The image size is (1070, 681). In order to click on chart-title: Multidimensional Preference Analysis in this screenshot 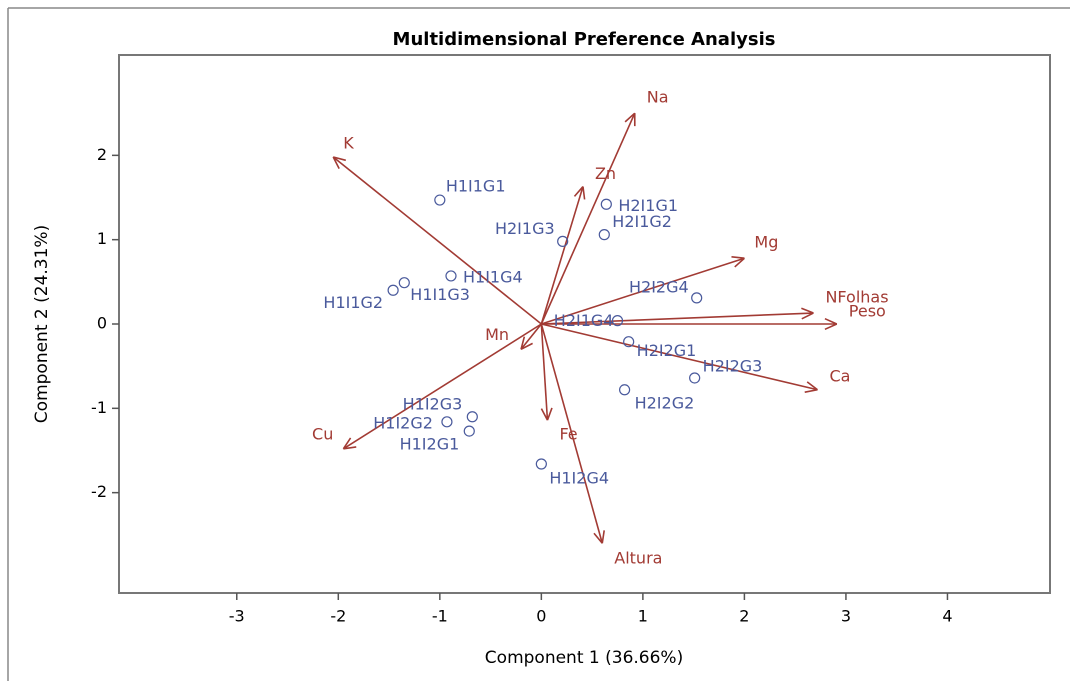, I will do `click(584, 39)`.